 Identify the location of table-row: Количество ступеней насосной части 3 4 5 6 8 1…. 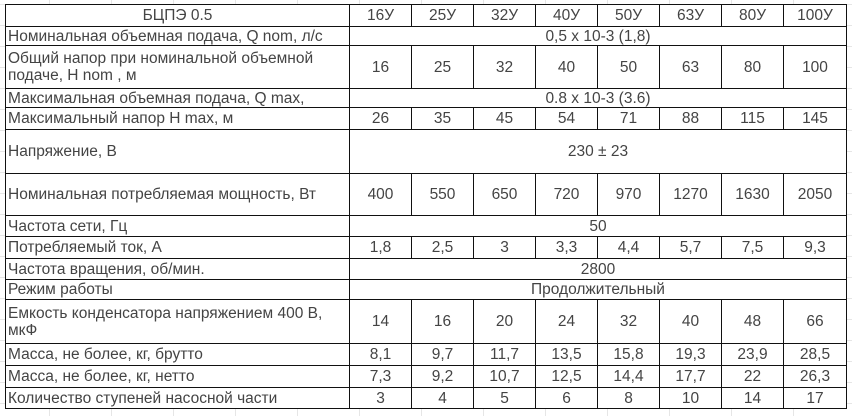
(426, 398).